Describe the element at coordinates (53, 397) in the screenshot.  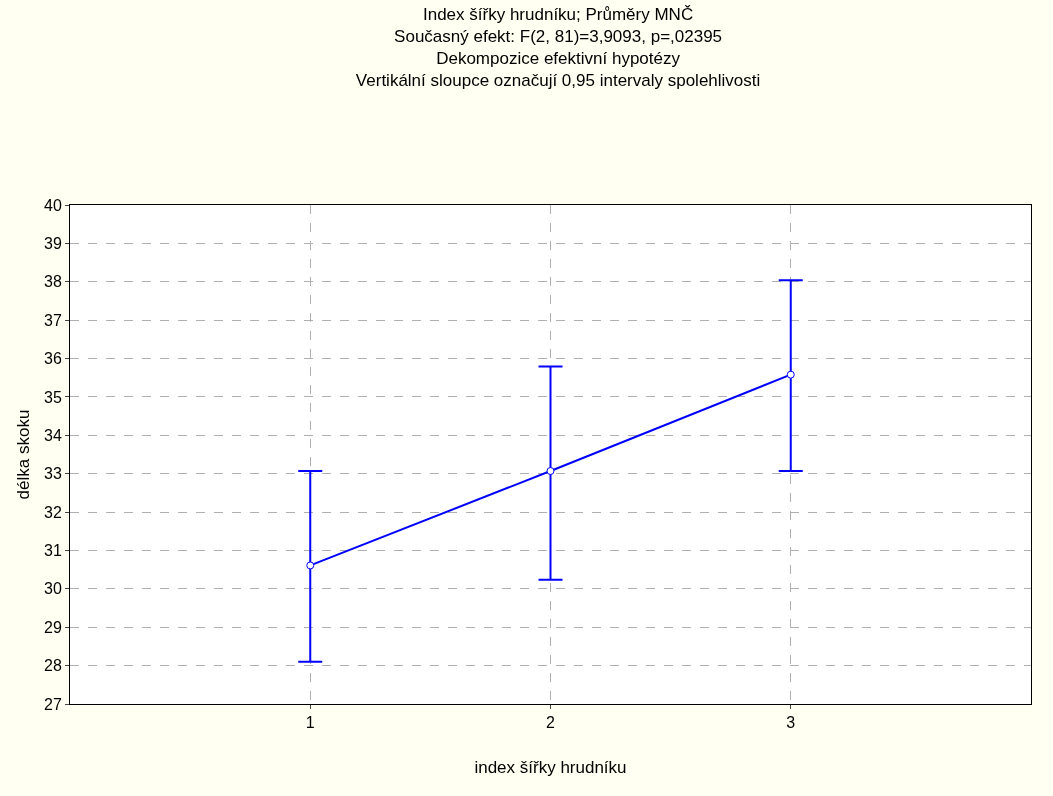
I see `y-tick-label: 35` at that location.